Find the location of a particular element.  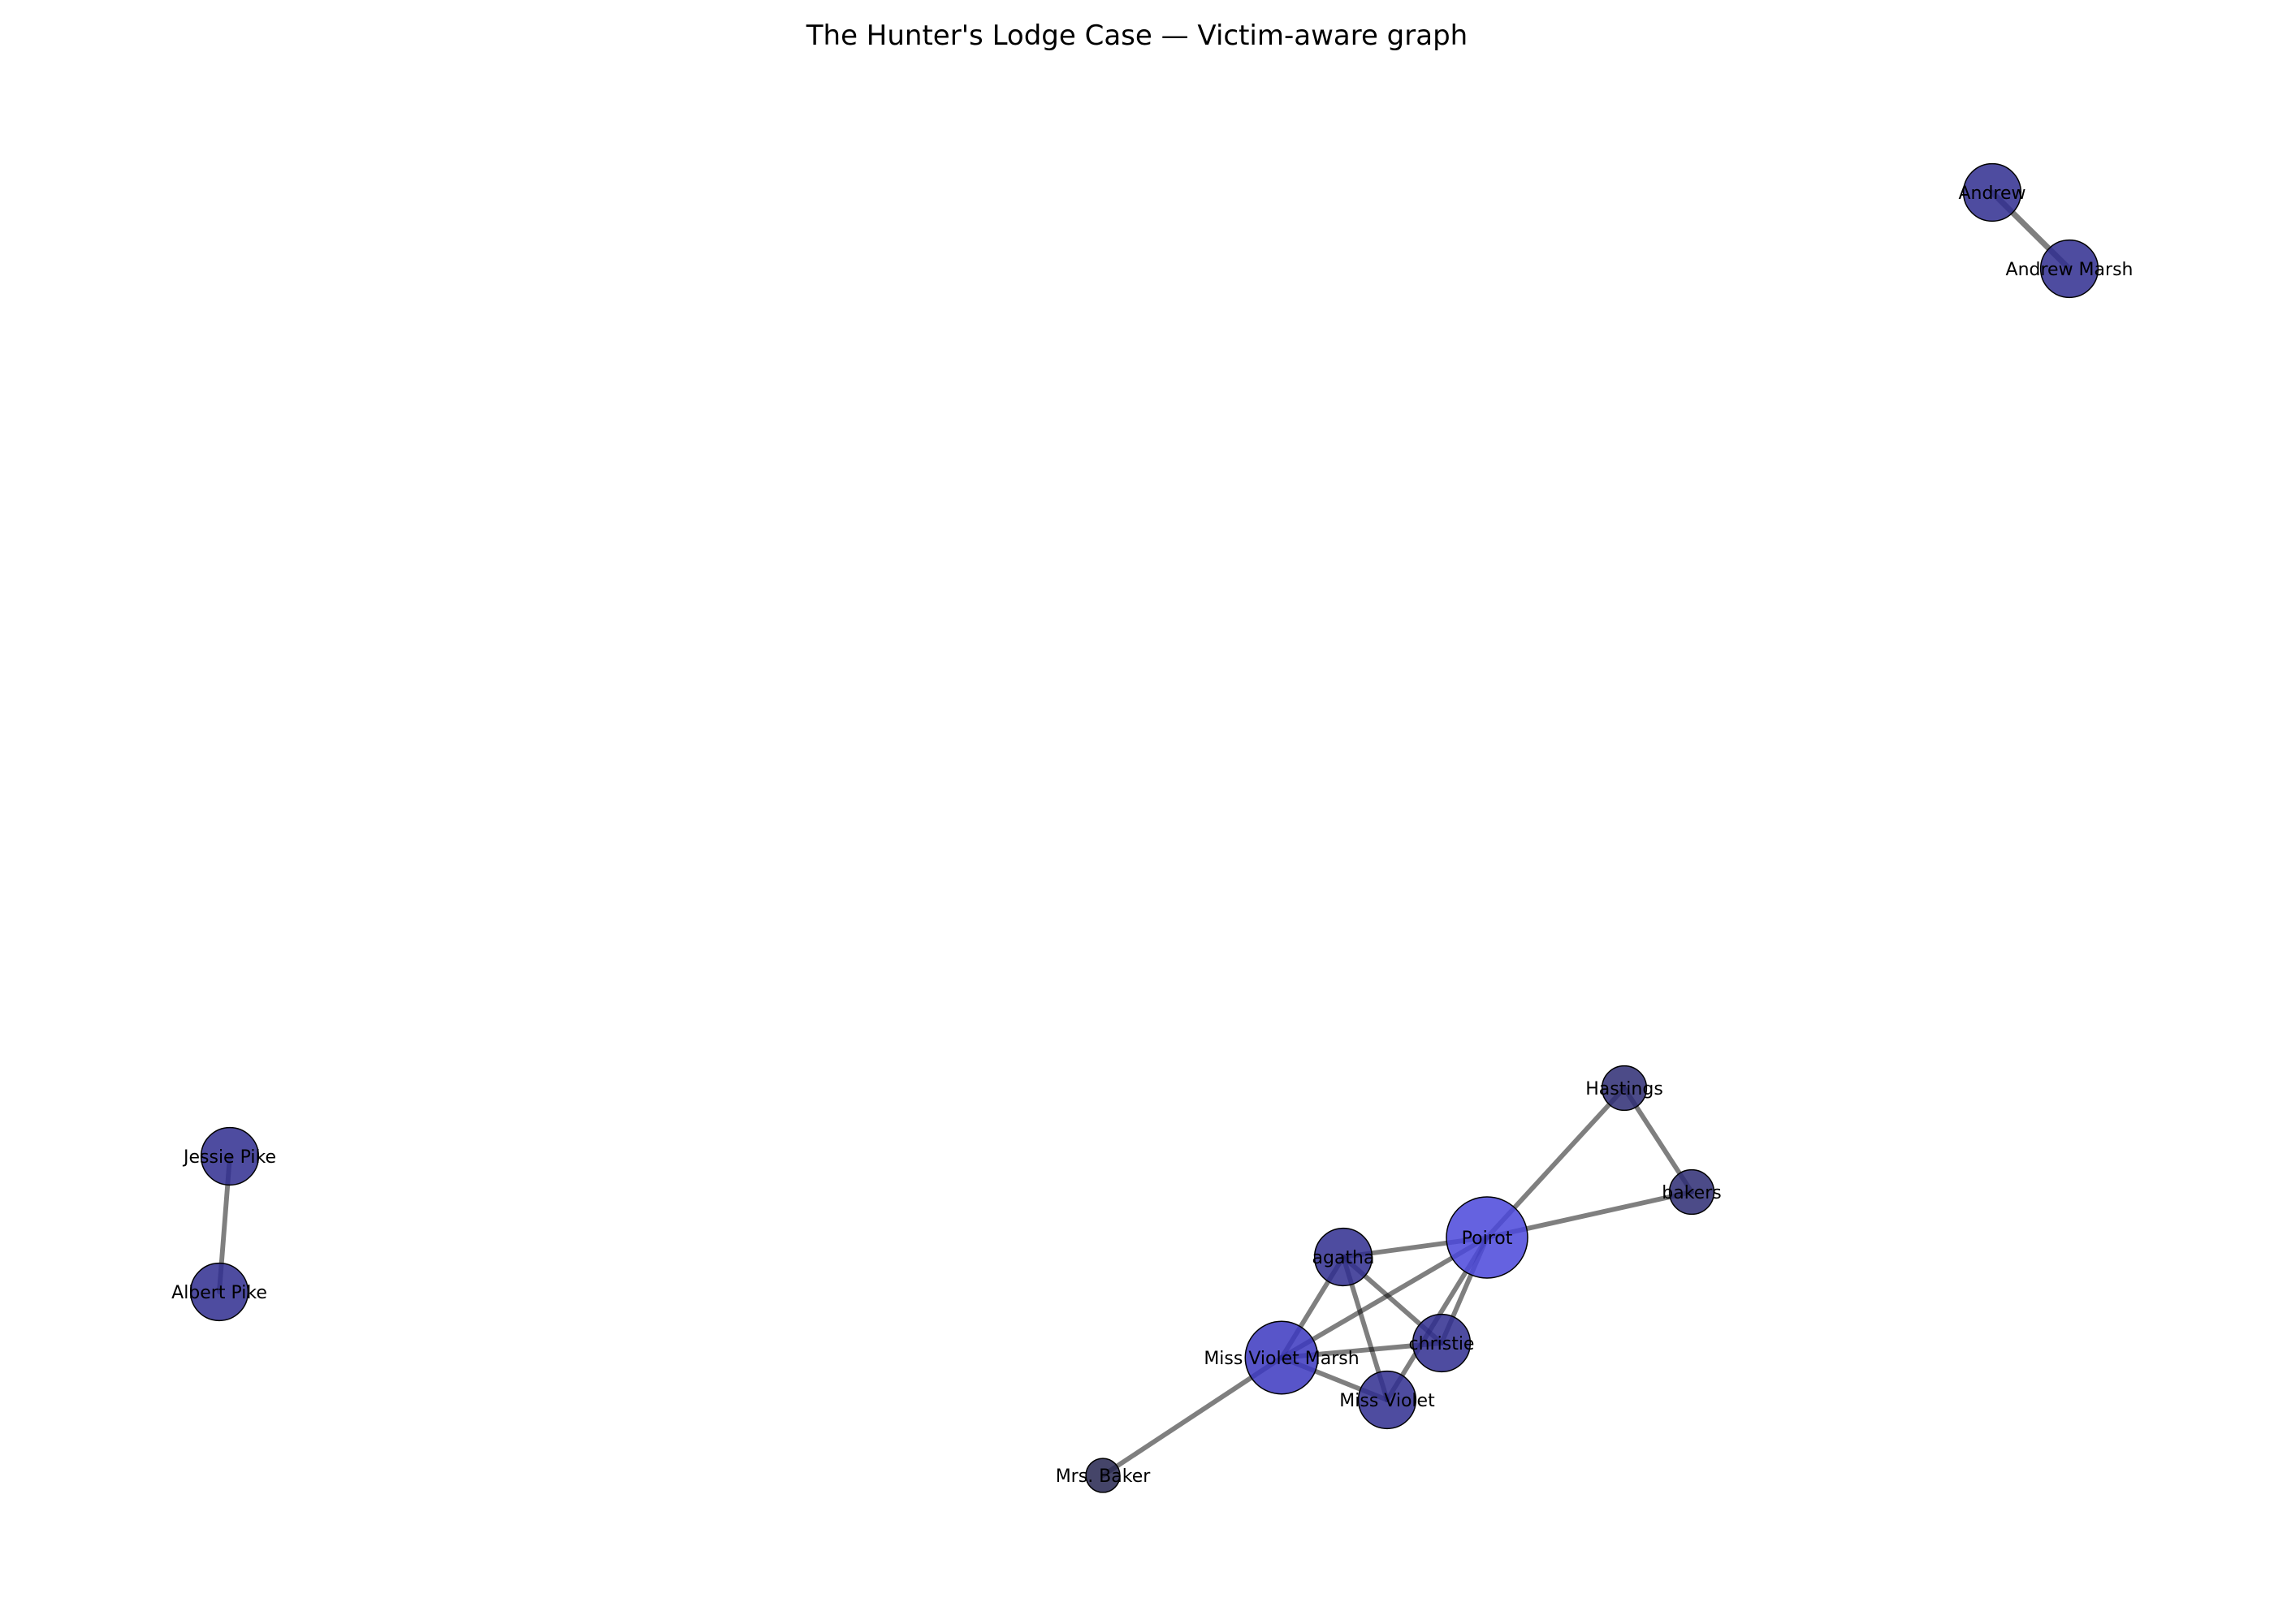

node-label-jessie-pike: Jessie Pike is located at coordinates (229, 1157).